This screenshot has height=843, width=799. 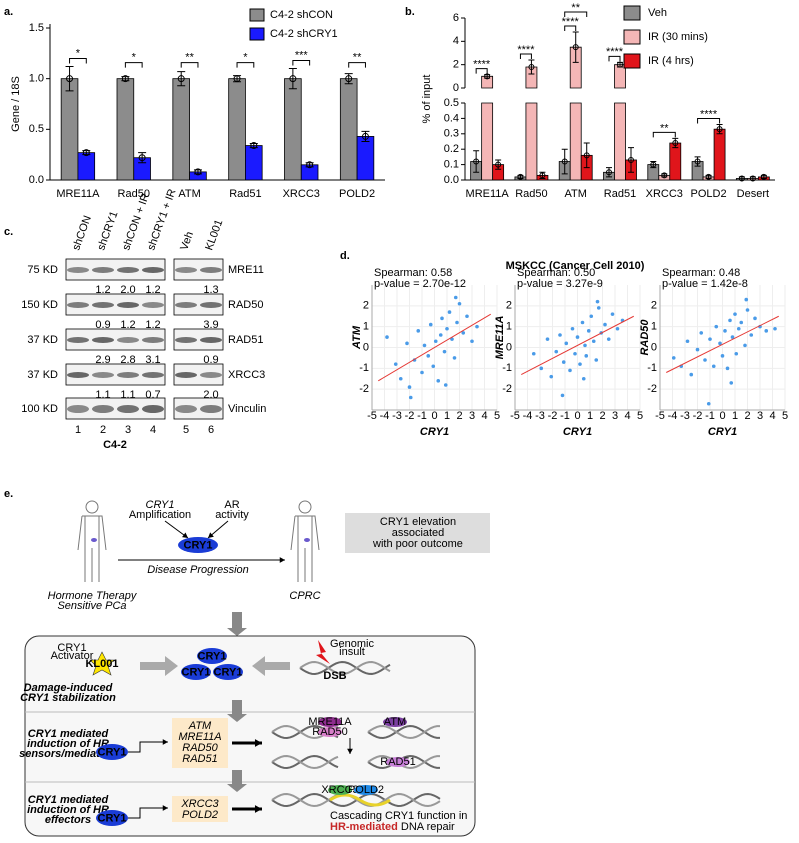 What do you see at coordinates (364, 389) in the screenshot?
I see `y-tick-label: -2` at bounding box center [364, 389].